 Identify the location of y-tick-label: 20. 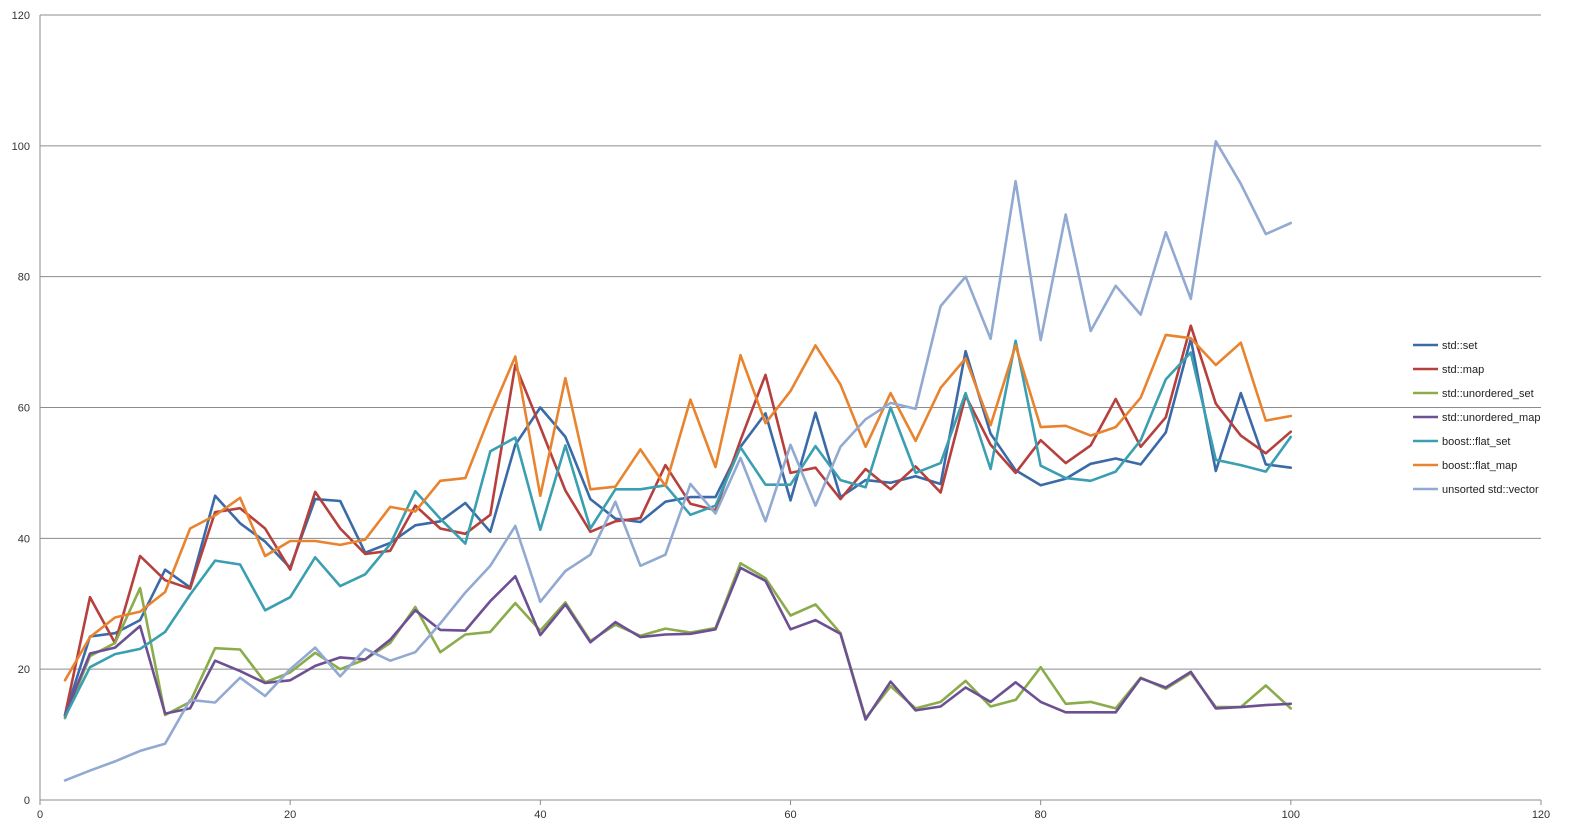
(24, 670).